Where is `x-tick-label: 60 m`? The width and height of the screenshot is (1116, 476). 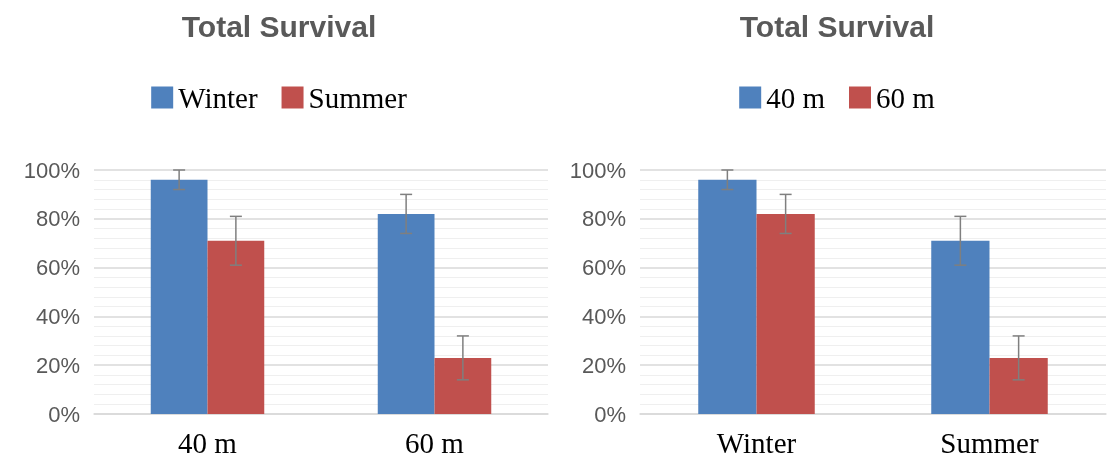
x-tick-label: 60 m is located at coordinates (435, 442).